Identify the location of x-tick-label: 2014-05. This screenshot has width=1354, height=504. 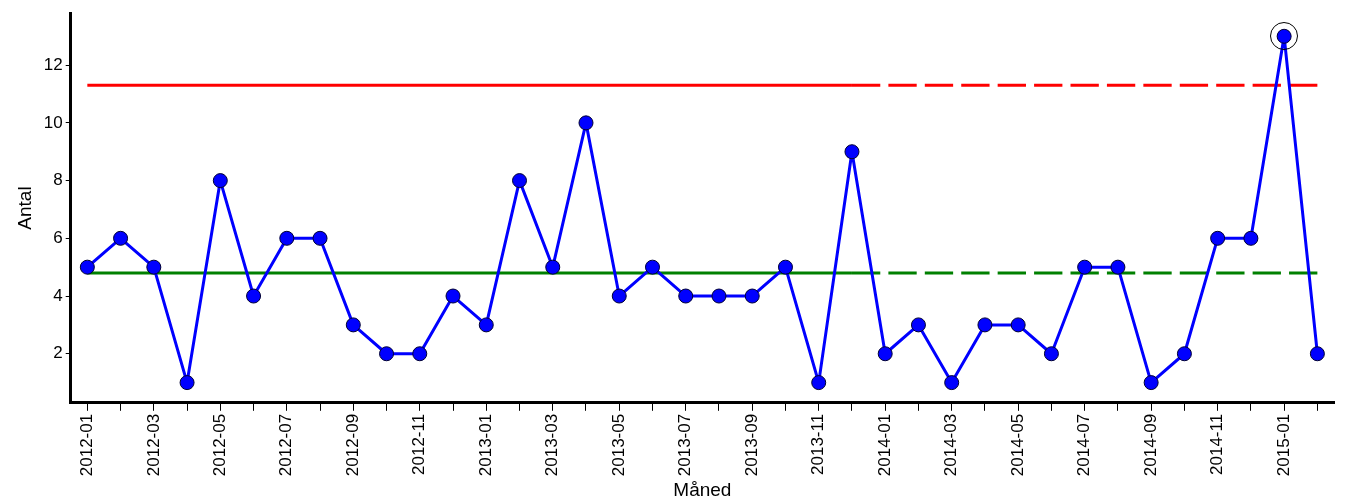
(1017, 445).